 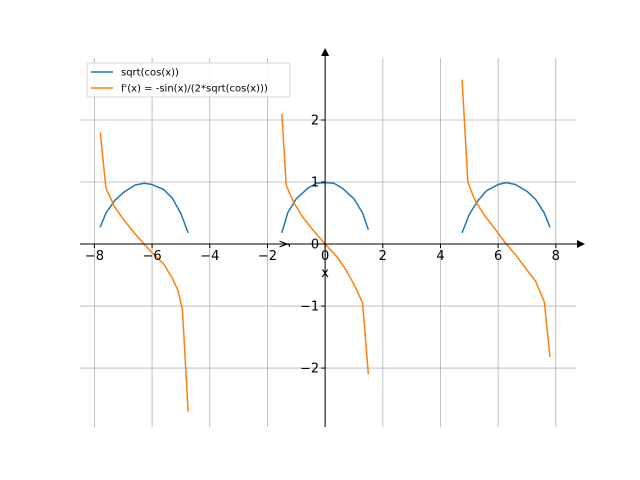 What do you see at coordinates (267, 256) in the screenshot?
I see `x-tick-label: −2` at bounding box center [267, 256].